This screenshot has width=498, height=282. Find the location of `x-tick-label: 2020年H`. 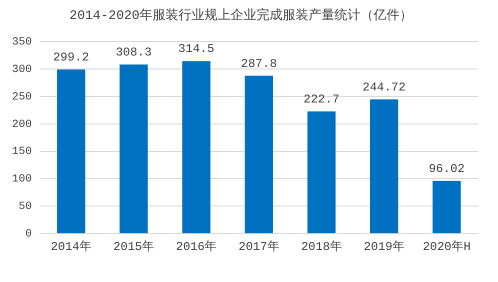

x-tick-label: 2020年H is located at coordinates (446, 247).